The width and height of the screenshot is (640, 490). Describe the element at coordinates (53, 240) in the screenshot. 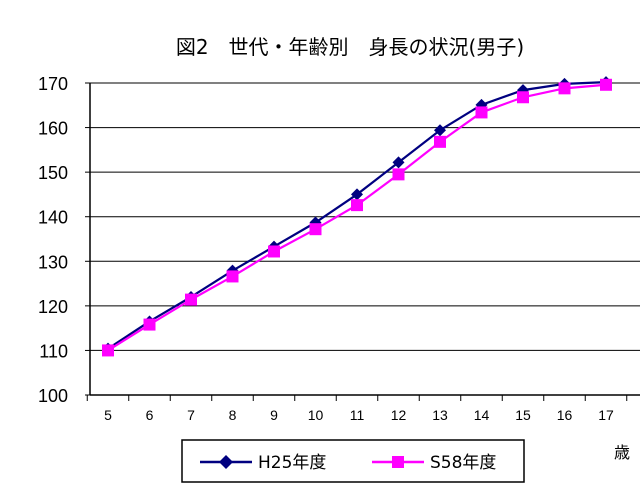

I see `y-tick-labels: 100 110 120 130 140 150 160 170` at that location.